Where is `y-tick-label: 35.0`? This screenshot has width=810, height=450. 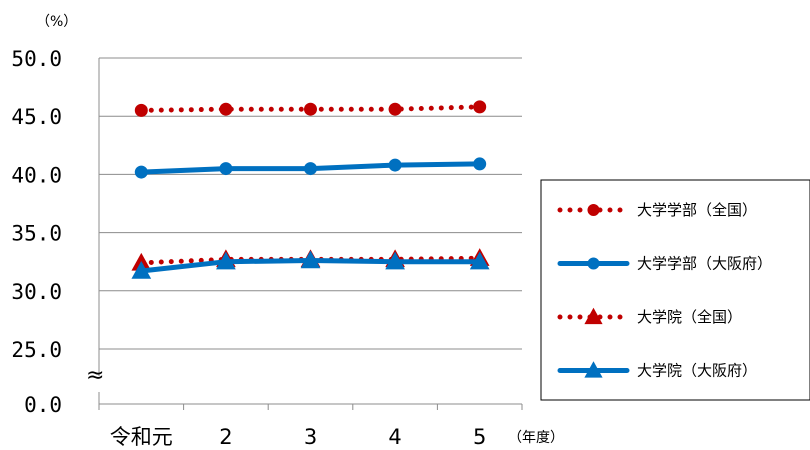
y-tick-label: 35.0 is located at coordinates (36, 234).